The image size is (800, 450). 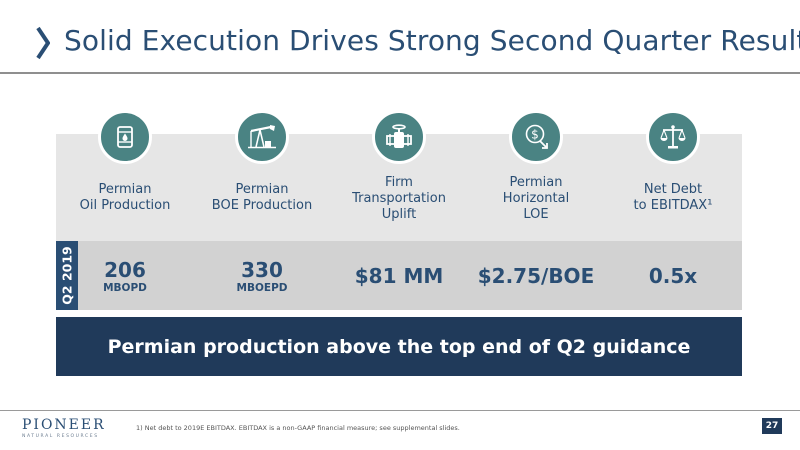 I want to click on metric-card-boe-production: Permian BOE Production 330 MBOEPD, so click(x=262, y=210).